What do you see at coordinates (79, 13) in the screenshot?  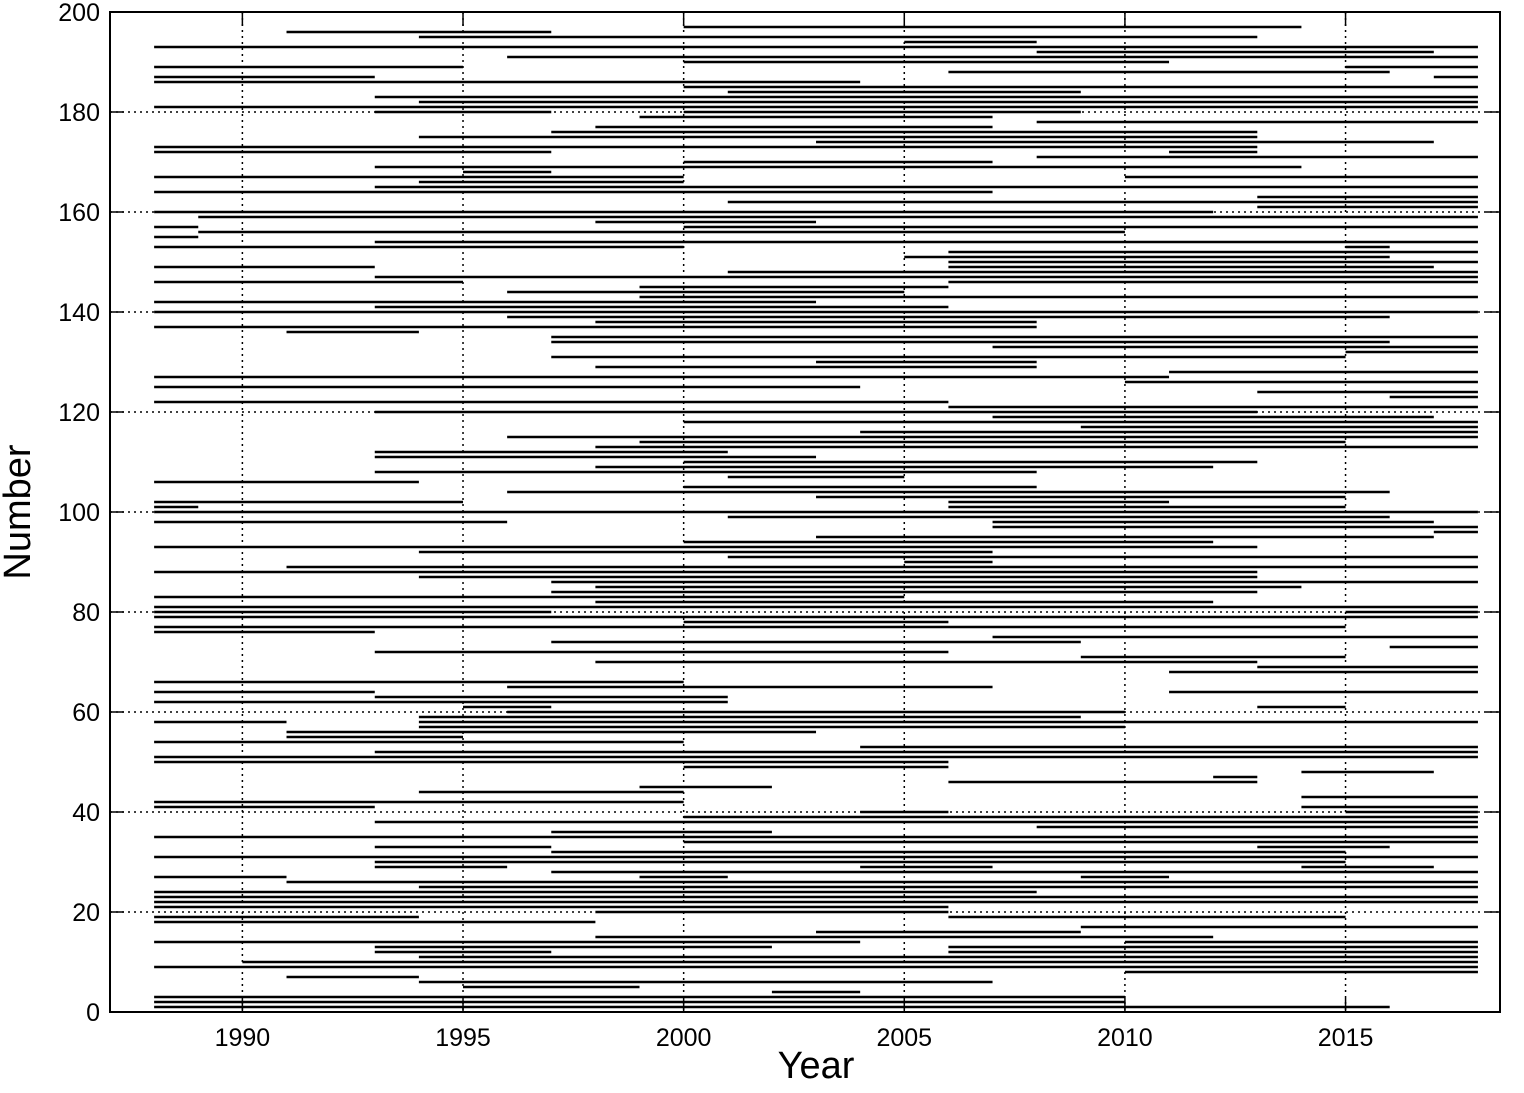 I see `y-tick-label: 200` at bounding box center [79, 13].